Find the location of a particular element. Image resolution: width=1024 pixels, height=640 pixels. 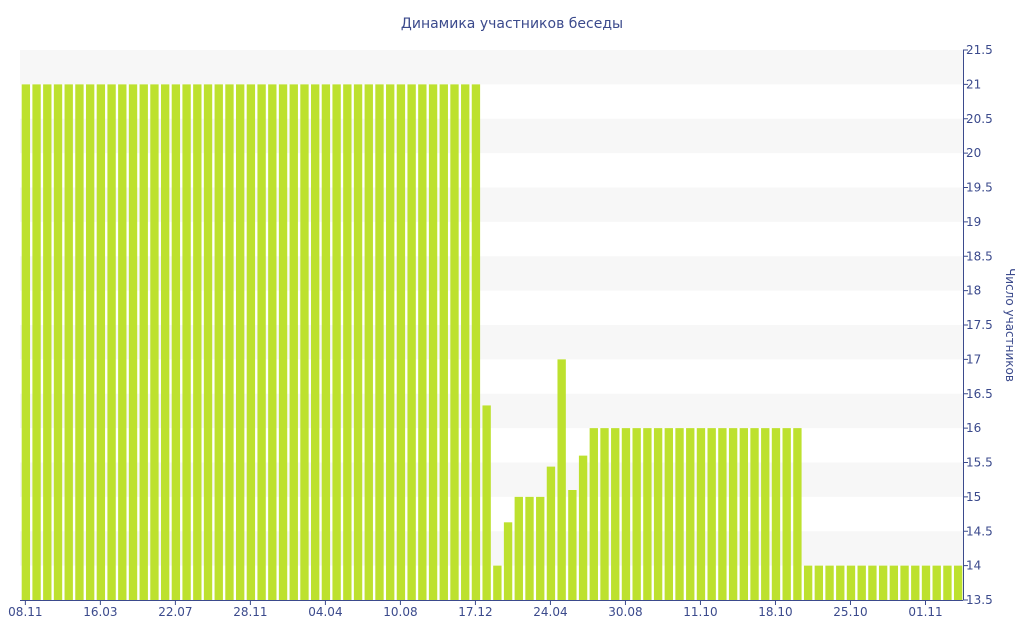

y-tick-label: 19.5 is located at coordinates (979, 188).